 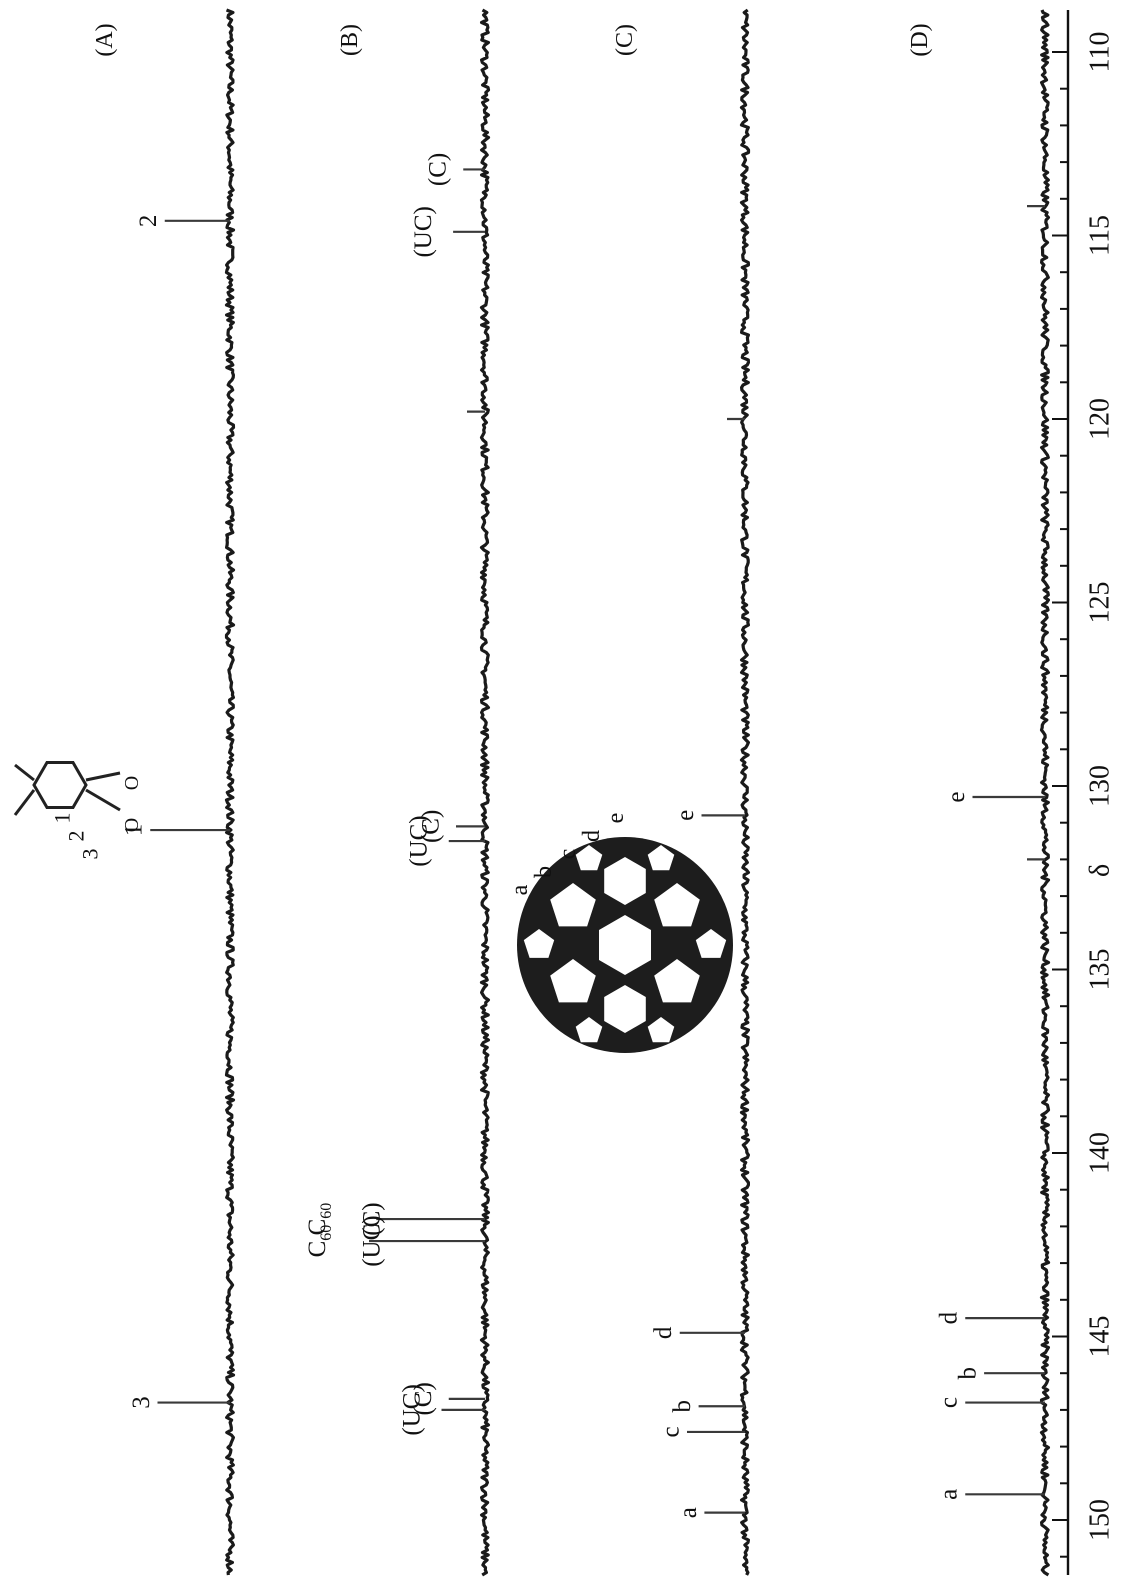 What do you see at coordinates (1100, 870) in the screenshot?
I see `axis-label-delta: δ` at bounding box center [1100, 870].